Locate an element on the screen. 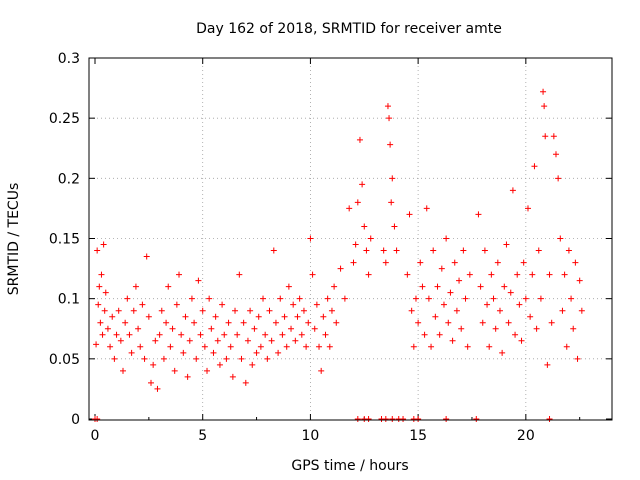 Image resolution: width=640 pixels, height=480 pixels. x-tick-label: 10 is located at coordinates (311, 436).